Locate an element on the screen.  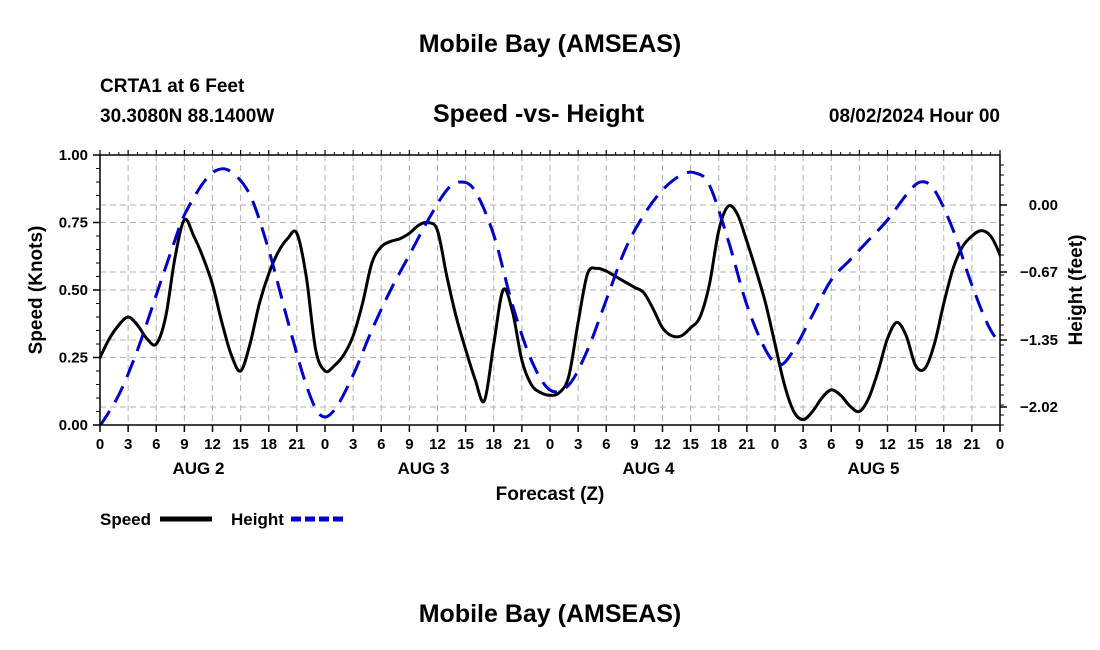
day-label: AUG 2 is located at coordinates (198, 468).